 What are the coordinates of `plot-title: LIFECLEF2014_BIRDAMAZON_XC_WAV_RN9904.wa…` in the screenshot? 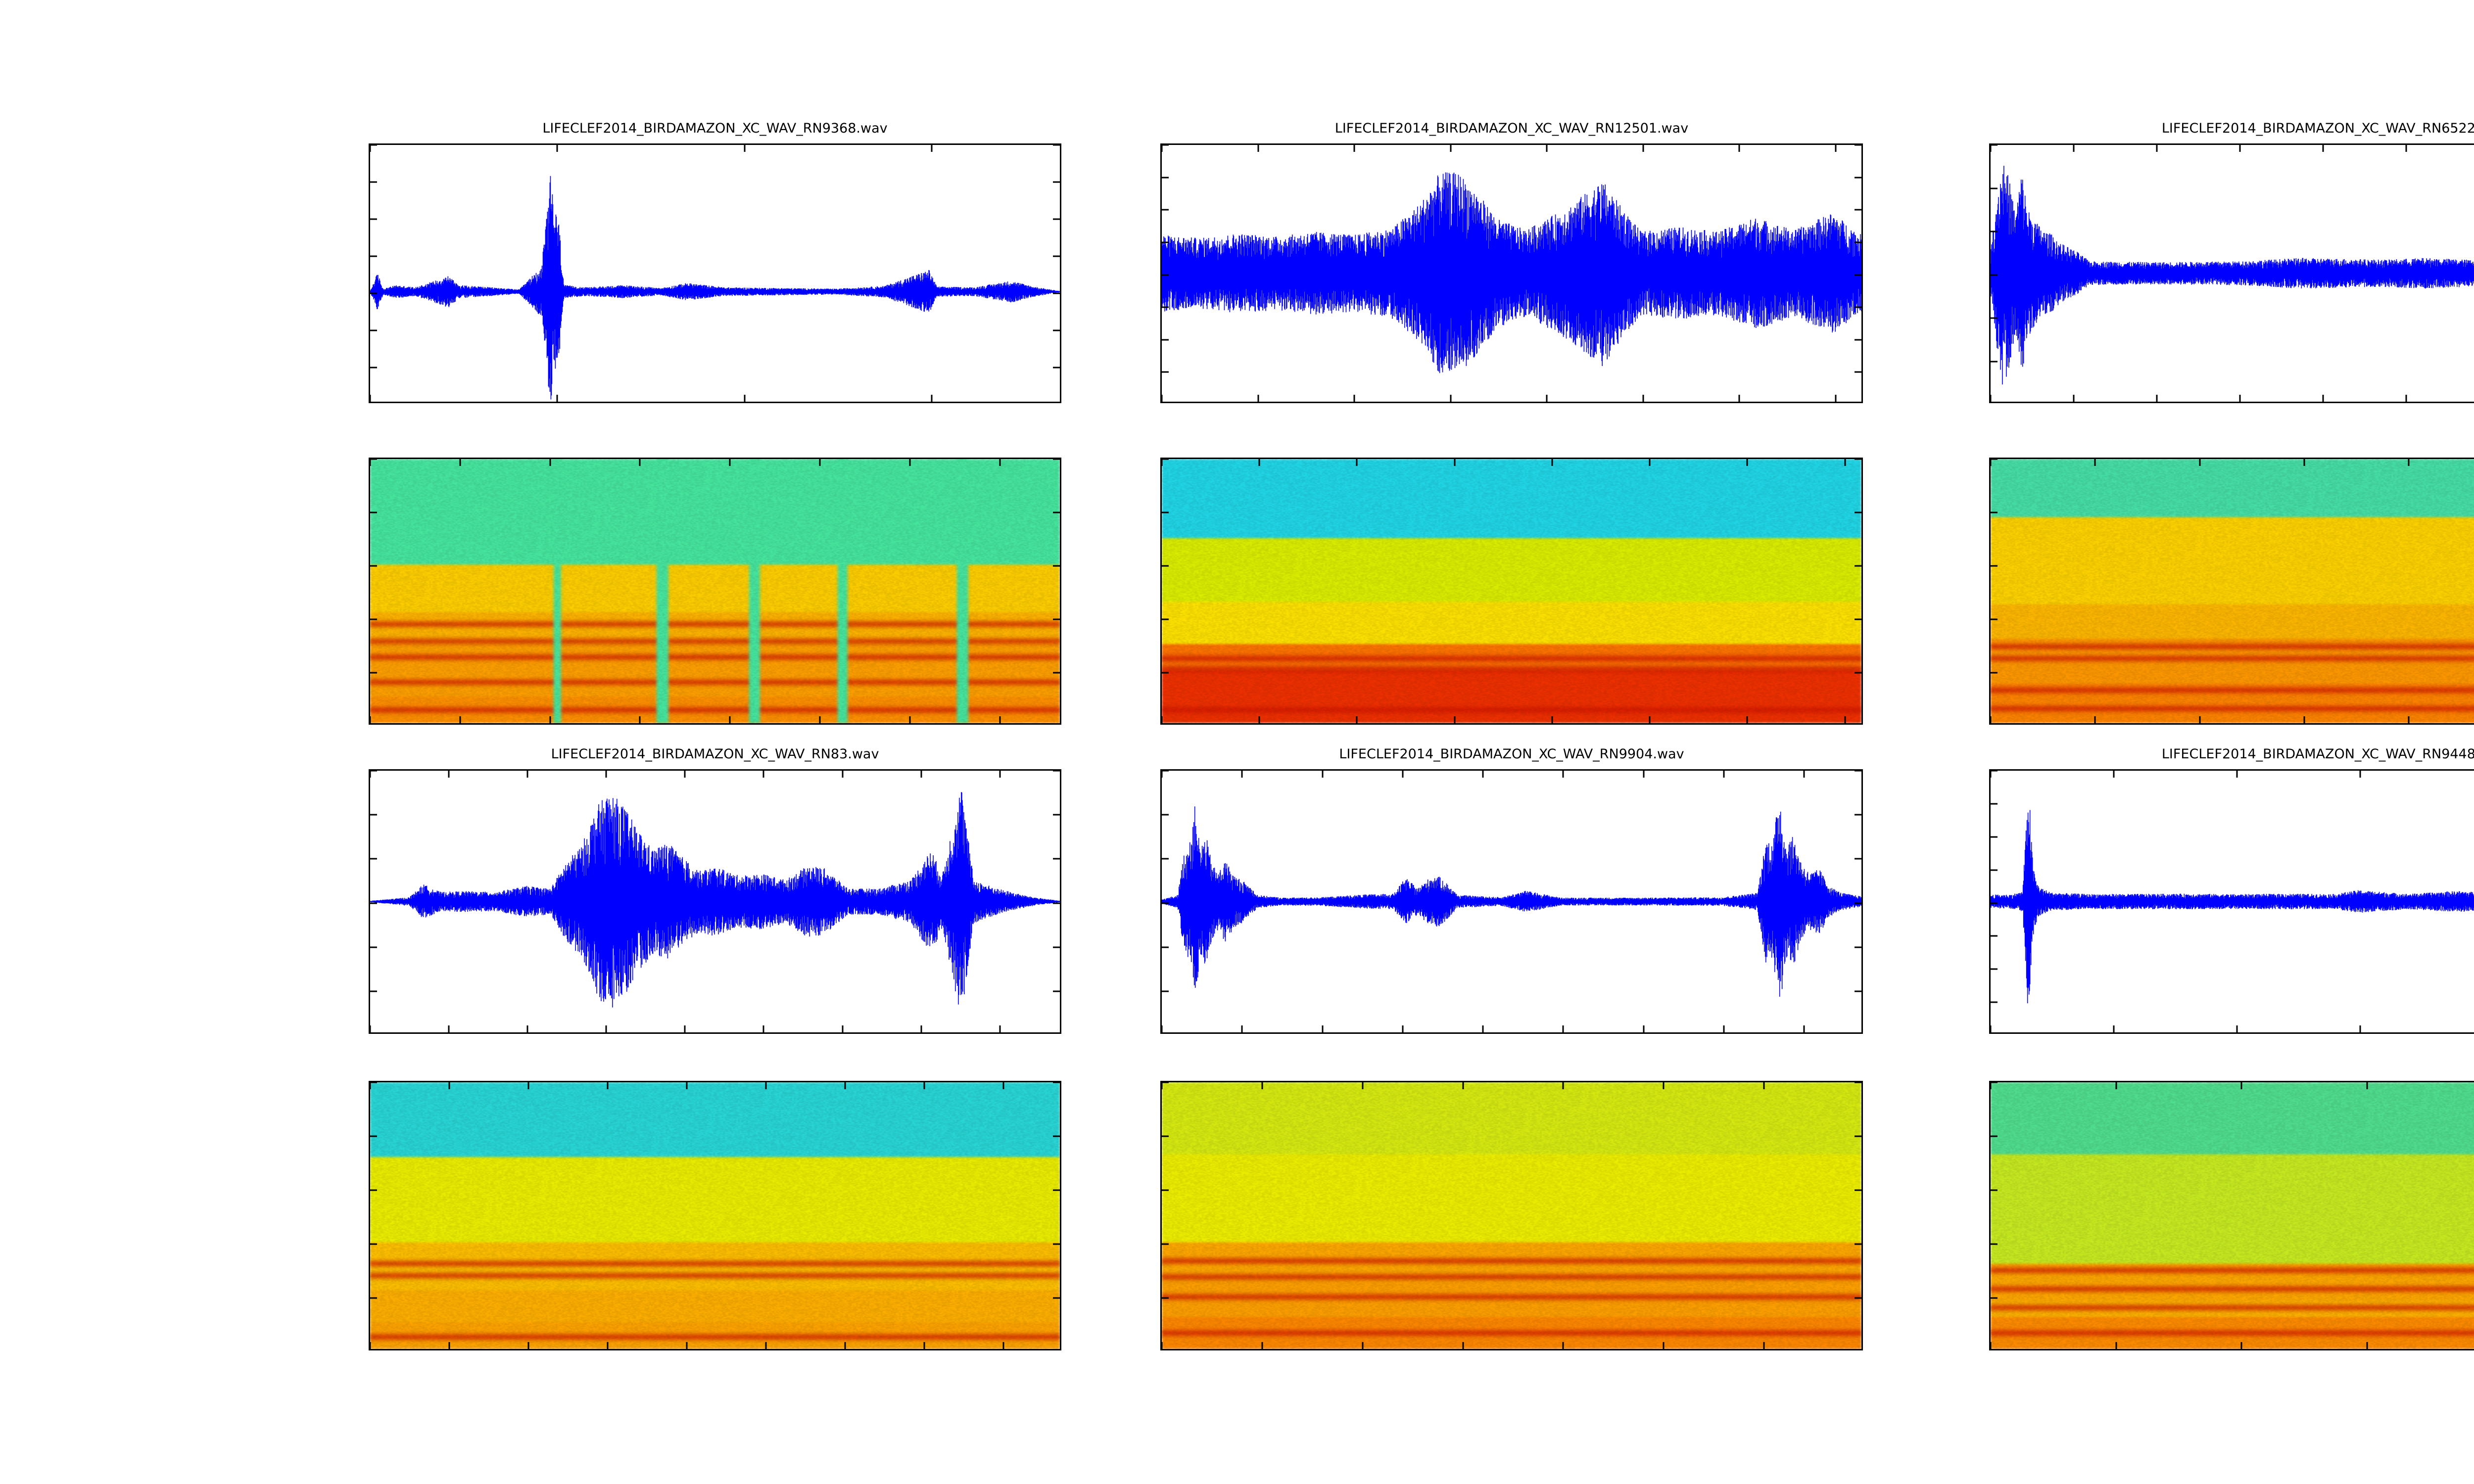 It's located at (1512, 754).